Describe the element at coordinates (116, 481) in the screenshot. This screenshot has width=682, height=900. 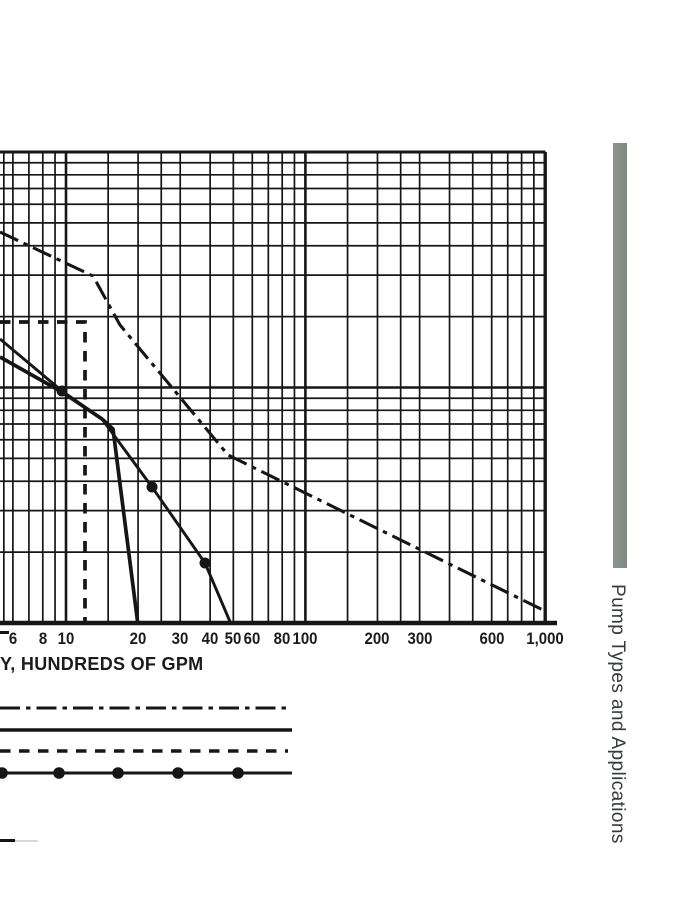
I see `series-marker-curve` at that location.